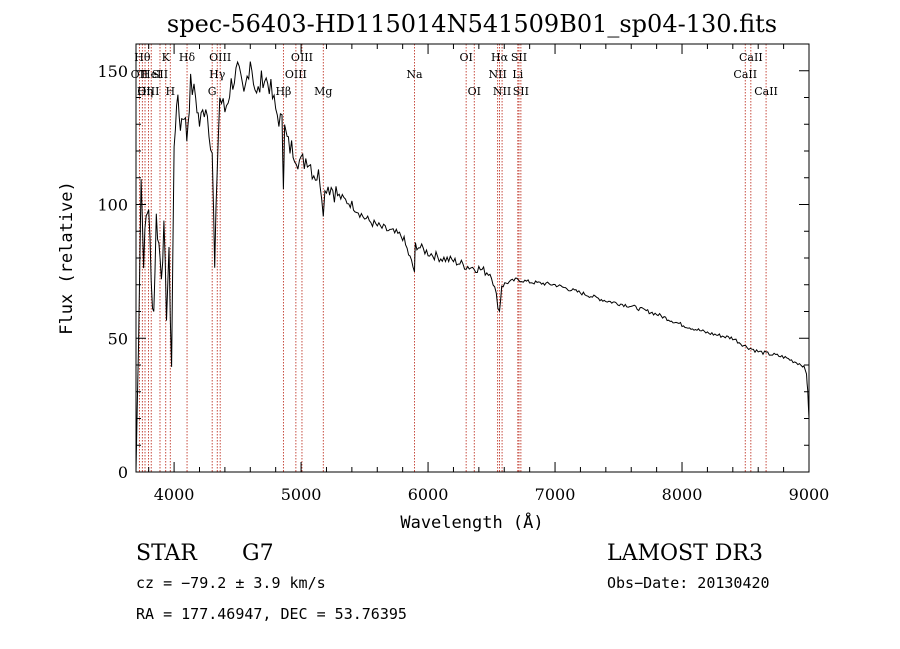  What do you see at coordinates (187, 57) in the screenshot?
I see `line-label-8: Hδ` at bounding box center [187, 57].